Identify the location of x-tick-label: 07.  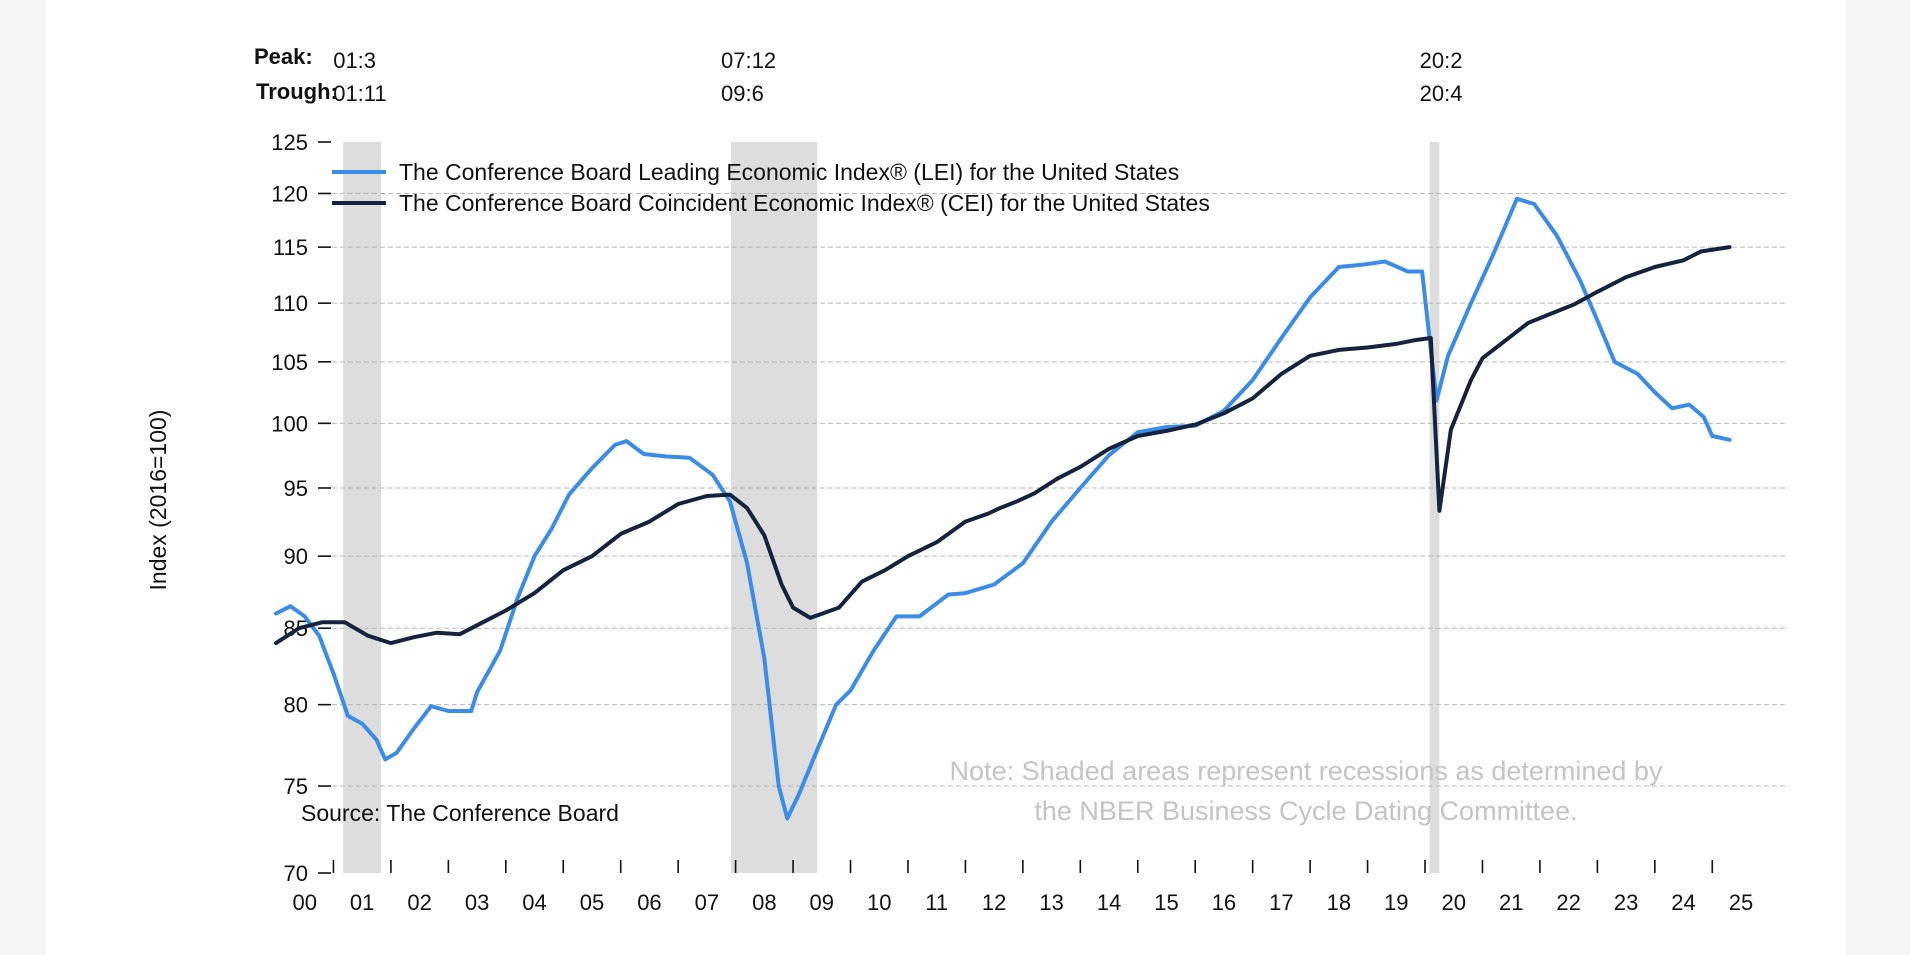
(707, 902).